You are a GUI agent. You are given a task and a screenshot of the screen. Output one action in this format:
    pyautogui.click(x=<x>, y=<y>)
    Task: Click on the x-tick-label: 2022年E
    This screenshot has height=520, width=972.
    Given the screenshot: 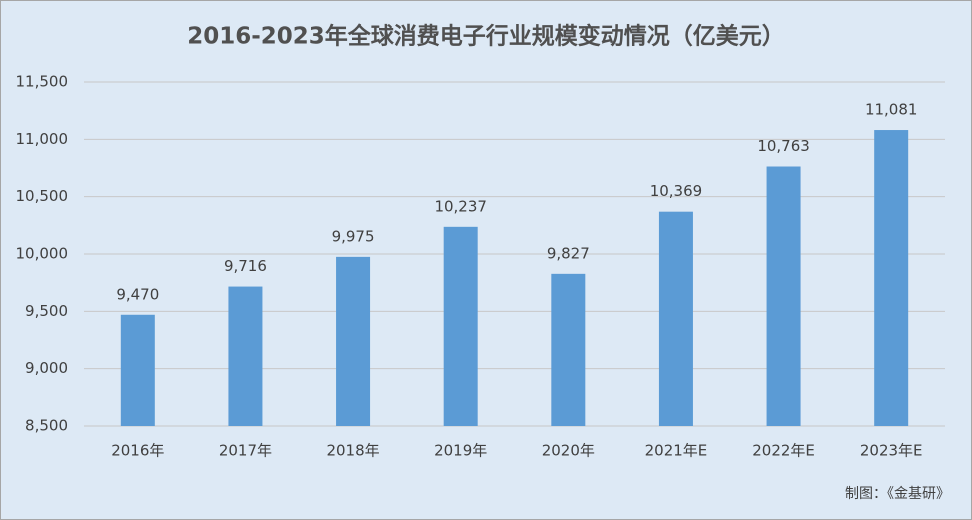 What is the action you would take?
    pyautogui.click(x=783, y=451)
    